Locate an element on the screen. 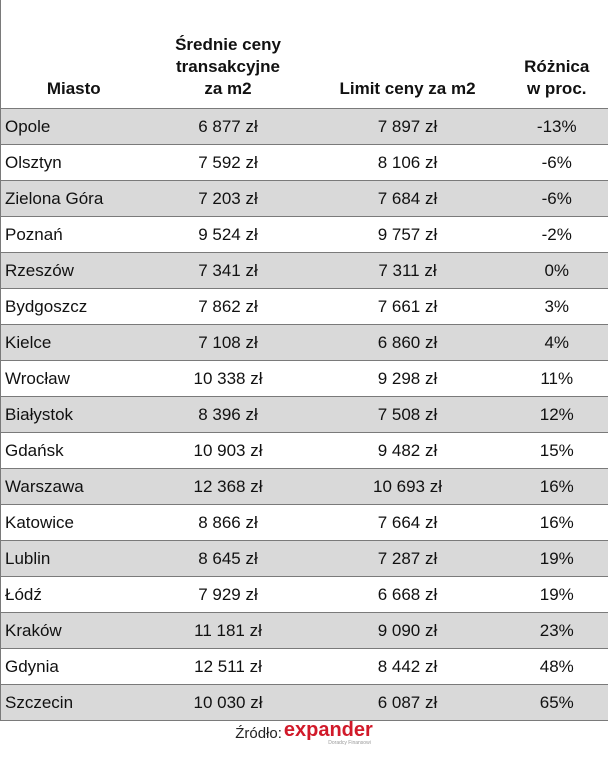  table-row: Białystok 8 396 zł 7 508 zł 12% is located at coordinates (304, 414).